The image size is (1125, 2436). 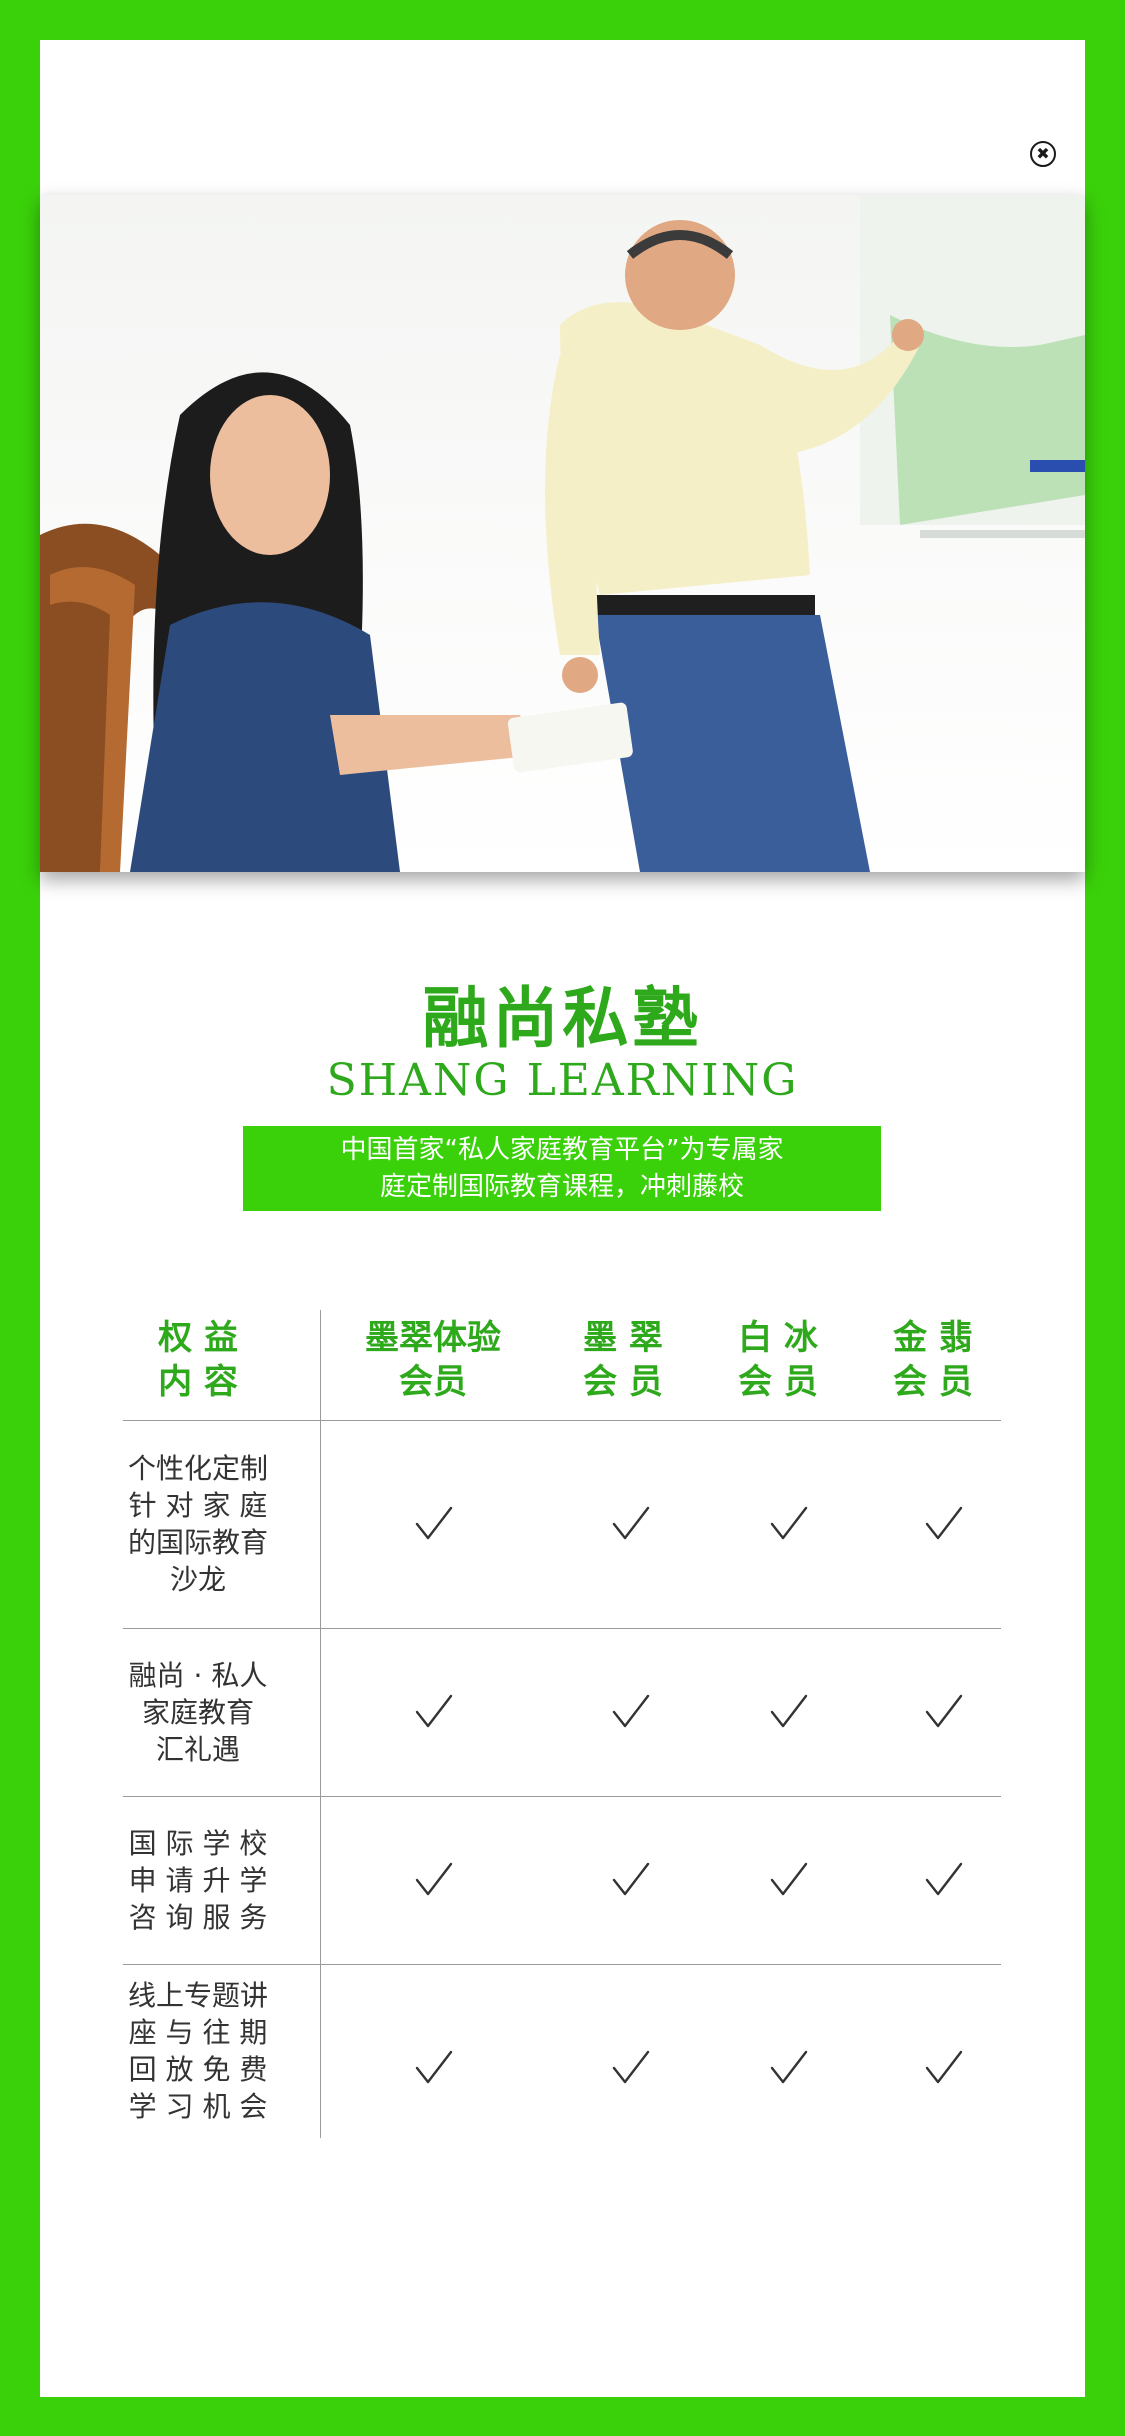 What do you see at coordinates (197, 1749) in the screenshot?
I see `row-label-line: 汇礼遇` at bounding box center [197, 1749].